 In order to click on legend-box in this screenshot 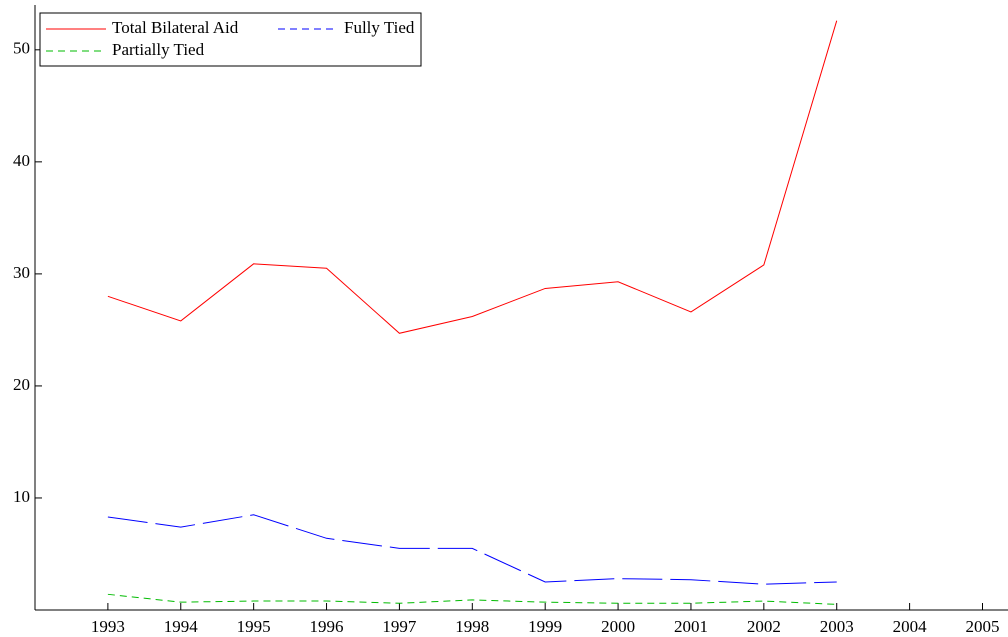, I will do `click(230, 39)`.